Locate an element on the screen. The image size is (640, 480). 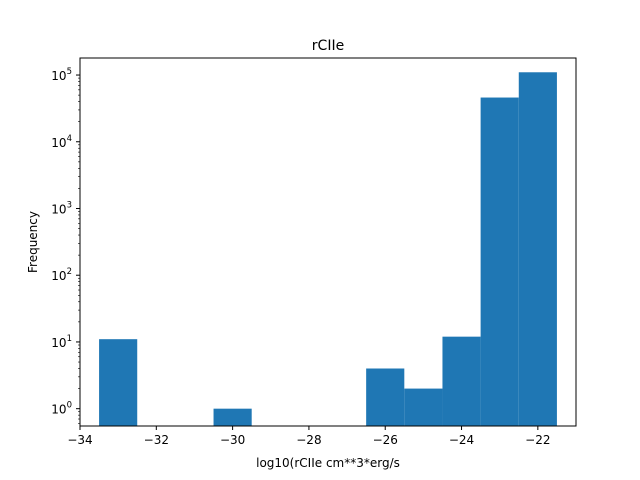
y-tick-exponent: 3 is located at coordinates (69, 205).